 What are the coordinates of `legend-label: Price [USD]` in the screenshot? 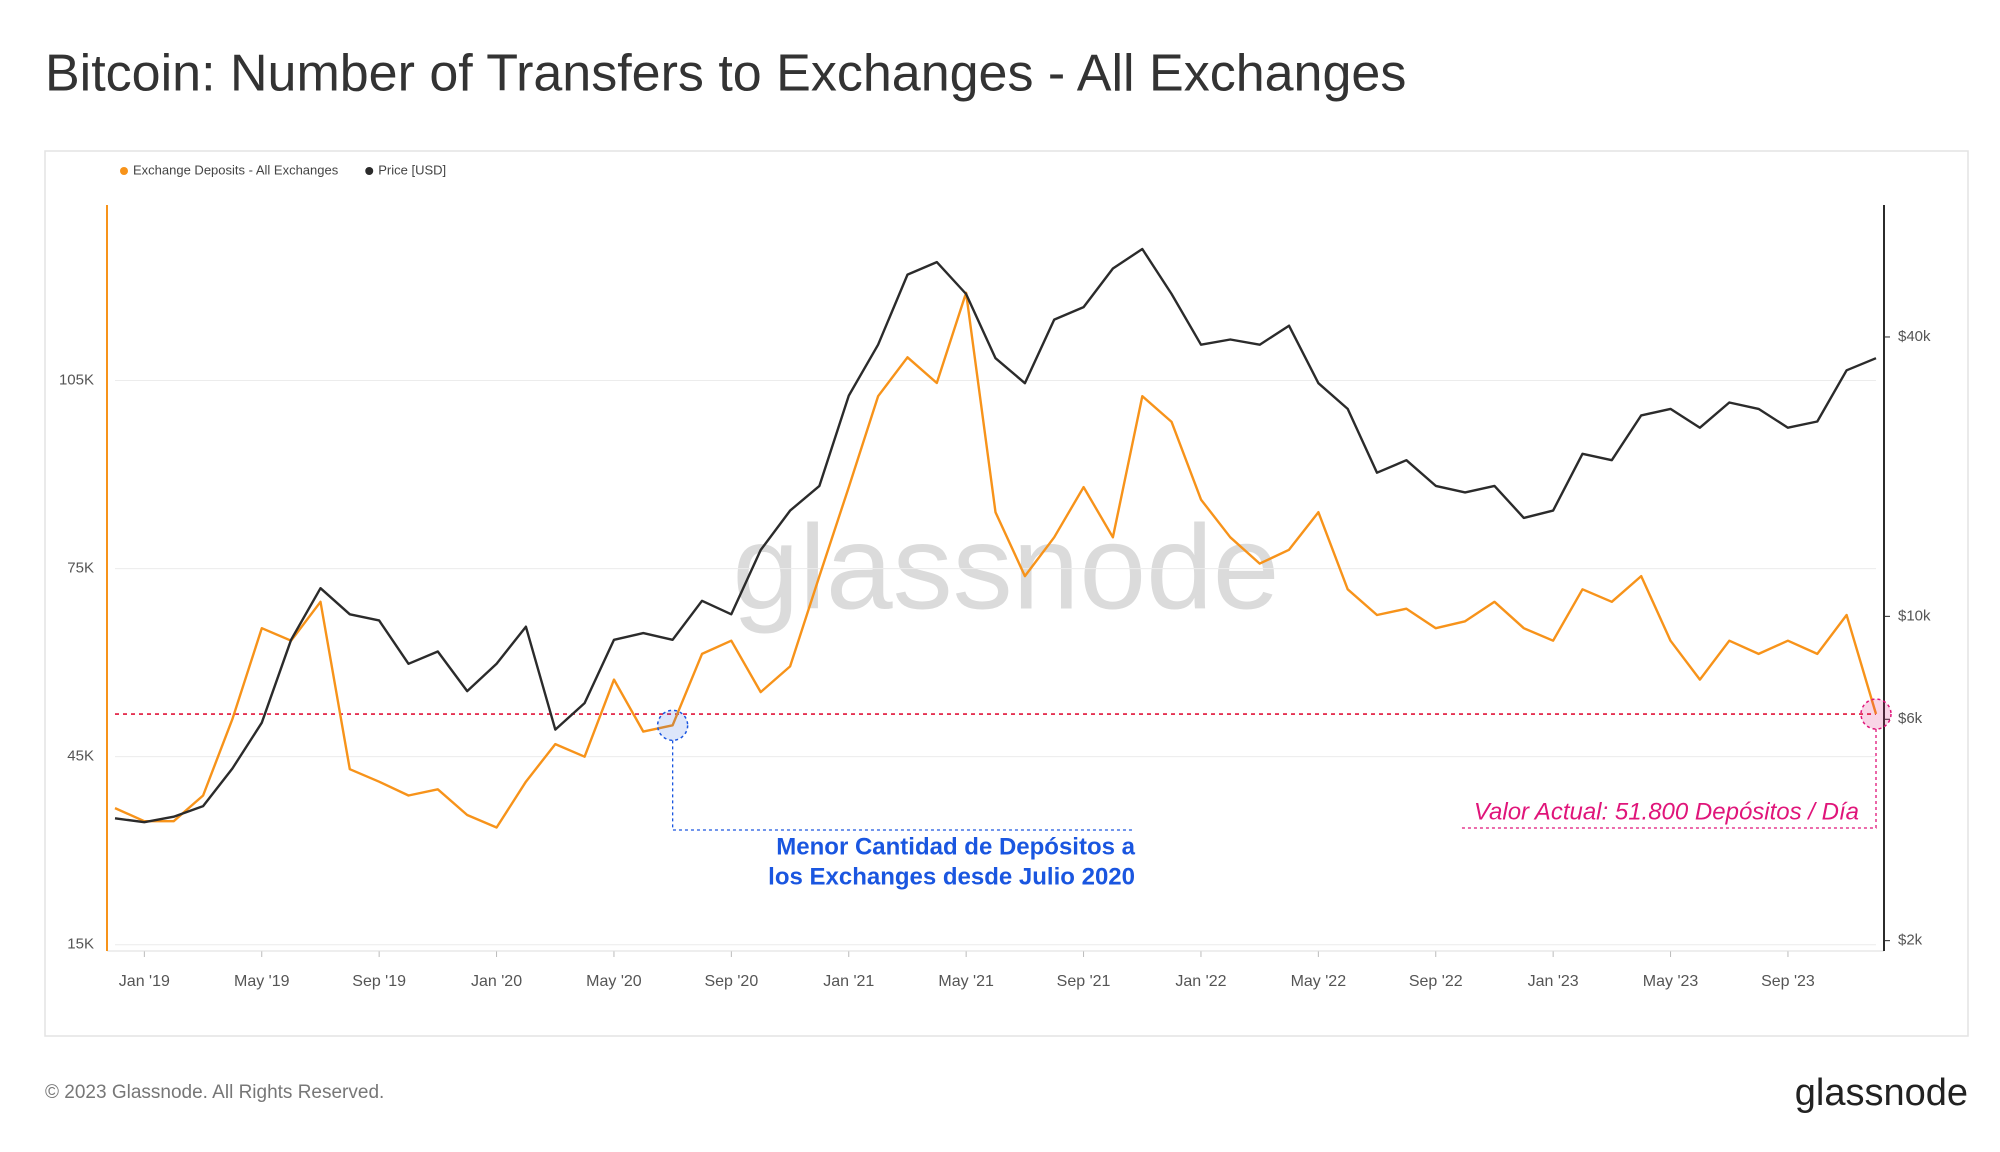 It's located at (412, 169).